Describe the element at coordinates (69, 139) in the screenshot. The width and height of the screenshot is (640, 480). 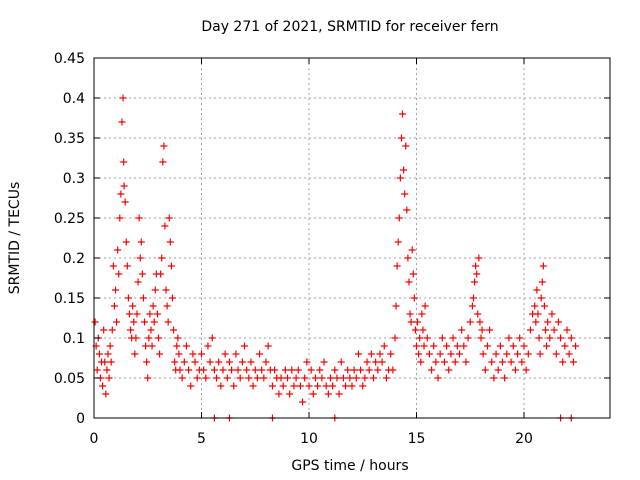
I see `y-tick-label: 0.35` at that location.